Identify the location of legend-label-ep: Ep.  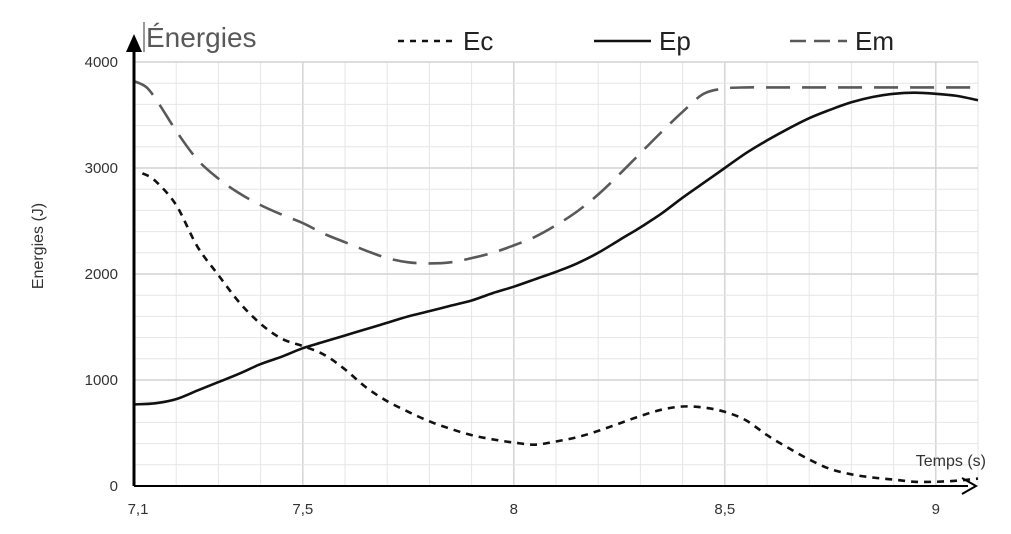
(675, 41).